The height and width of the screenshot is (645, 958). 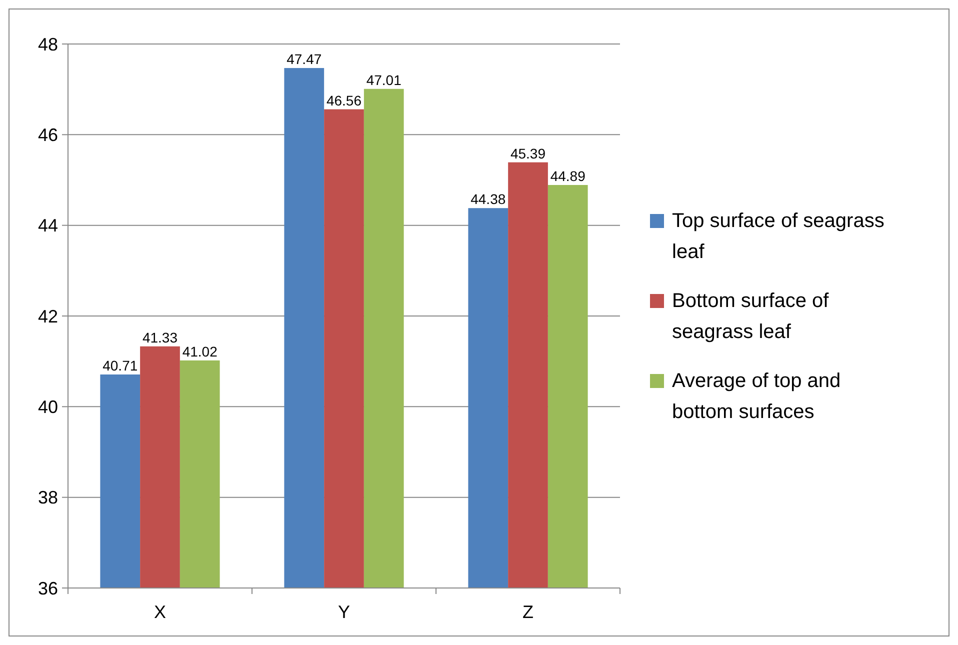 I want to click on y-tick-label: 42, so click(x=48, y=316).